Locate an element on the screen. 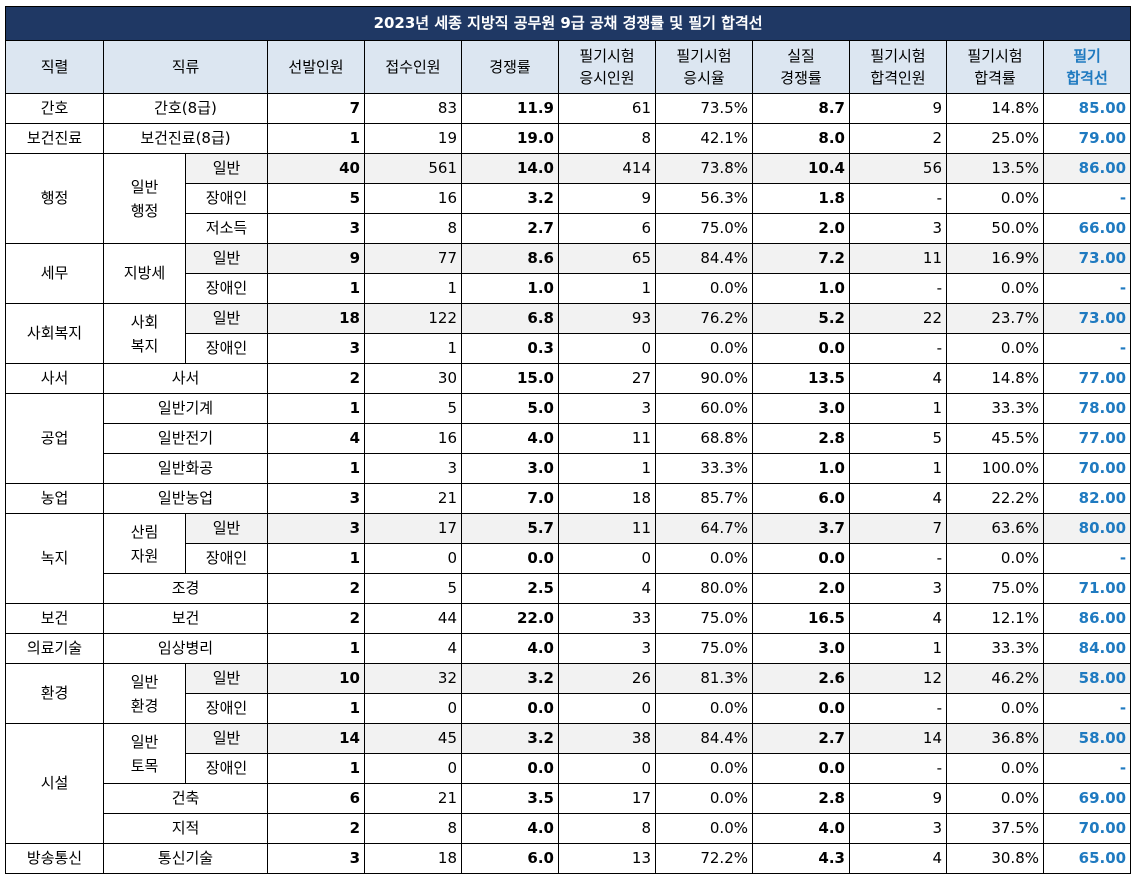 This screenshot has width=1135, height=877. exam-taker-count-cell: 1 is located at coordinates (607, 468).